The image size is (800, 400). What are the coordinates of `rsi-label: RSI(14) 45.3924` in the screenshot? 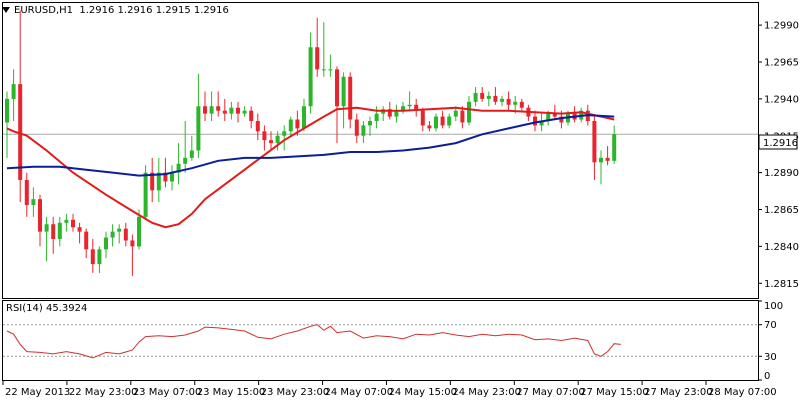 It's located at (47, 308).